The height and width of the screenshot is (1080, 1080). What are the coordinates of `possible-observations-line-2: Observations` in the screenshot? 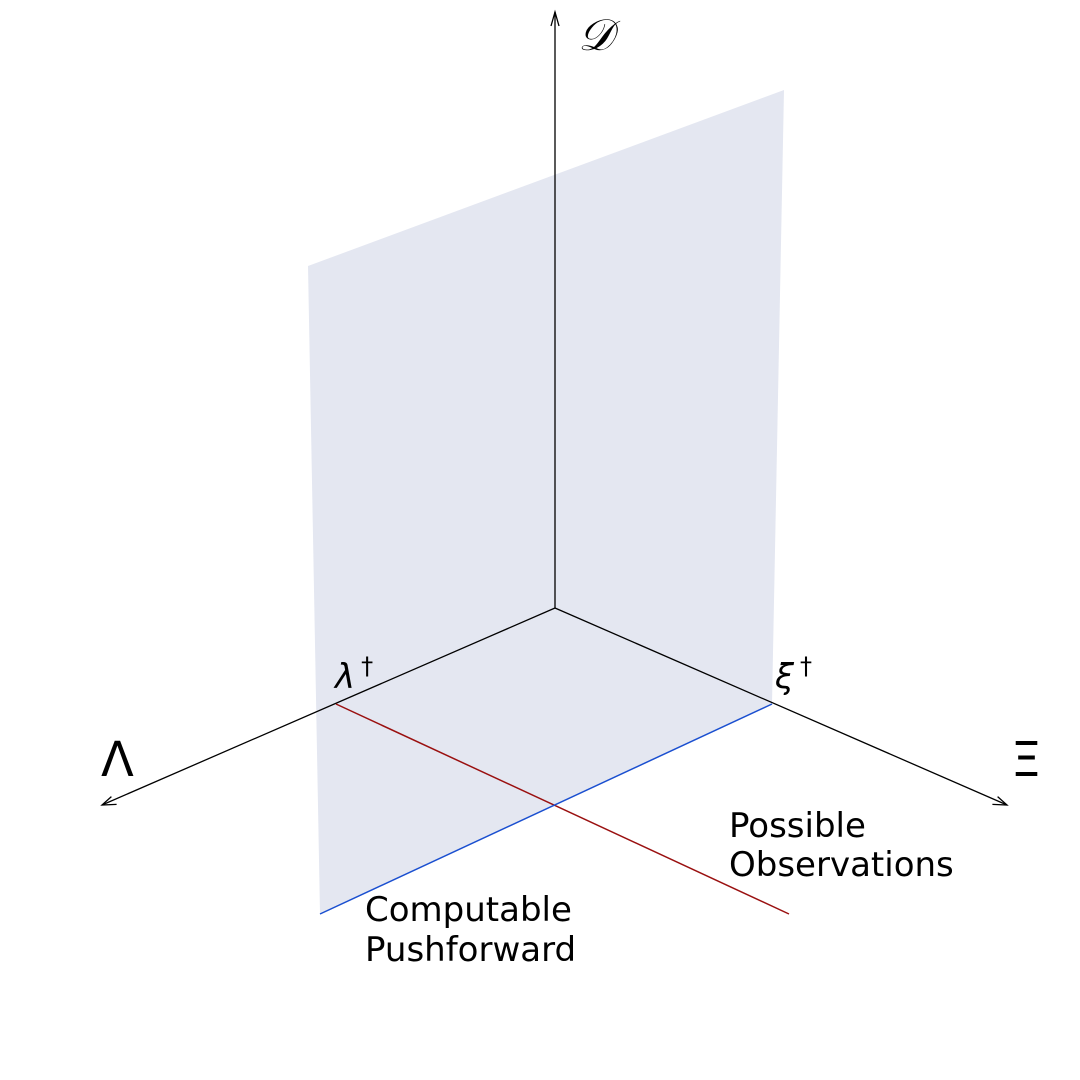 It's located at (841, 865).